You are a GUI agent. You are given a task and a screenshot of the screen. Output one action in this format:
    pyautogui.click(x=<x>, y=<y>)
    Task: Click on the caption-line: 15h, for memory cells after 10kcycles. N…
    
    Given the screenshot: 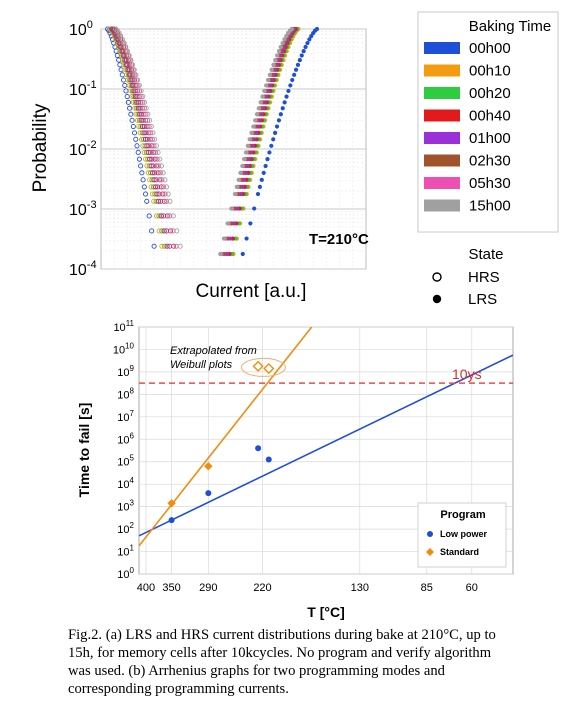 What is the action you would take?
    pyautogui.click(x=280, y=653)
    